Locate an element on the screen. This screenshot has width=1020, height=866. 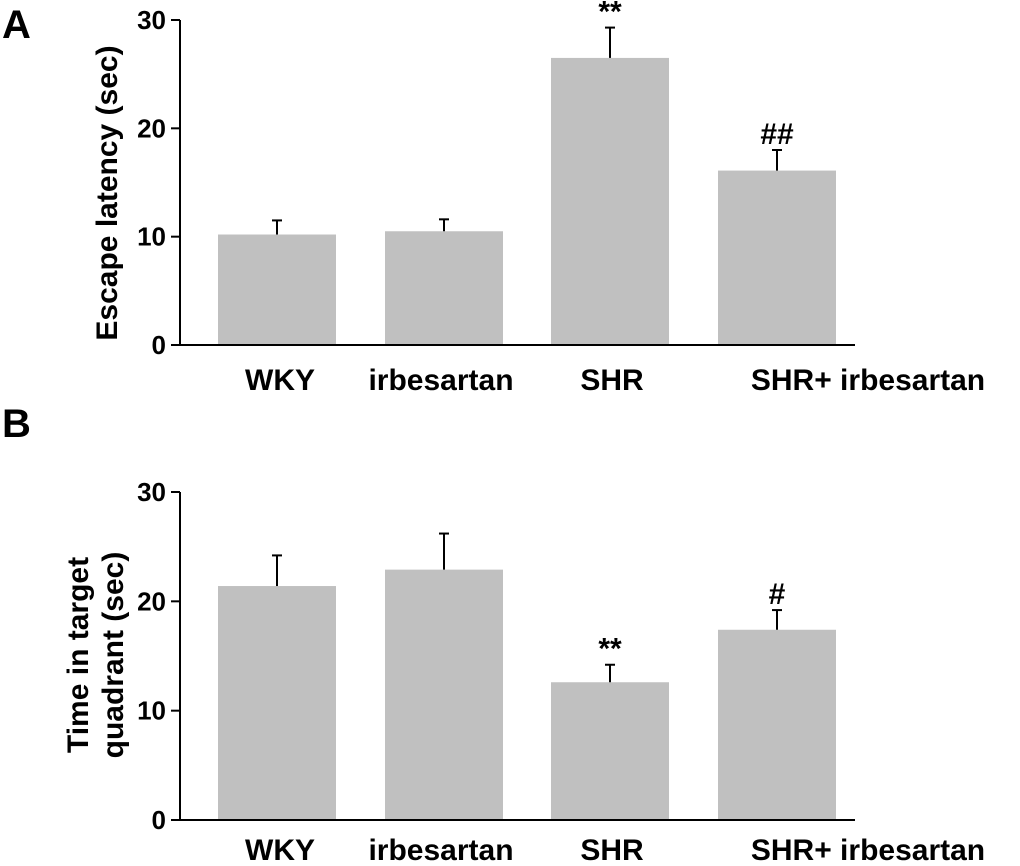
panel-b-category-label-3: SHR+ irbesartan is located at coordinates (868, 850).